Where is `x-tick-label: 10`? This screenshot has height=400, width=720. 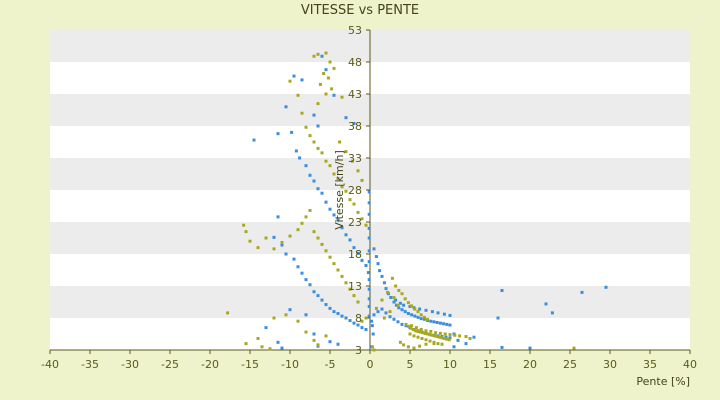
x-tick-label: 10 is located at coordinates (450, 364).